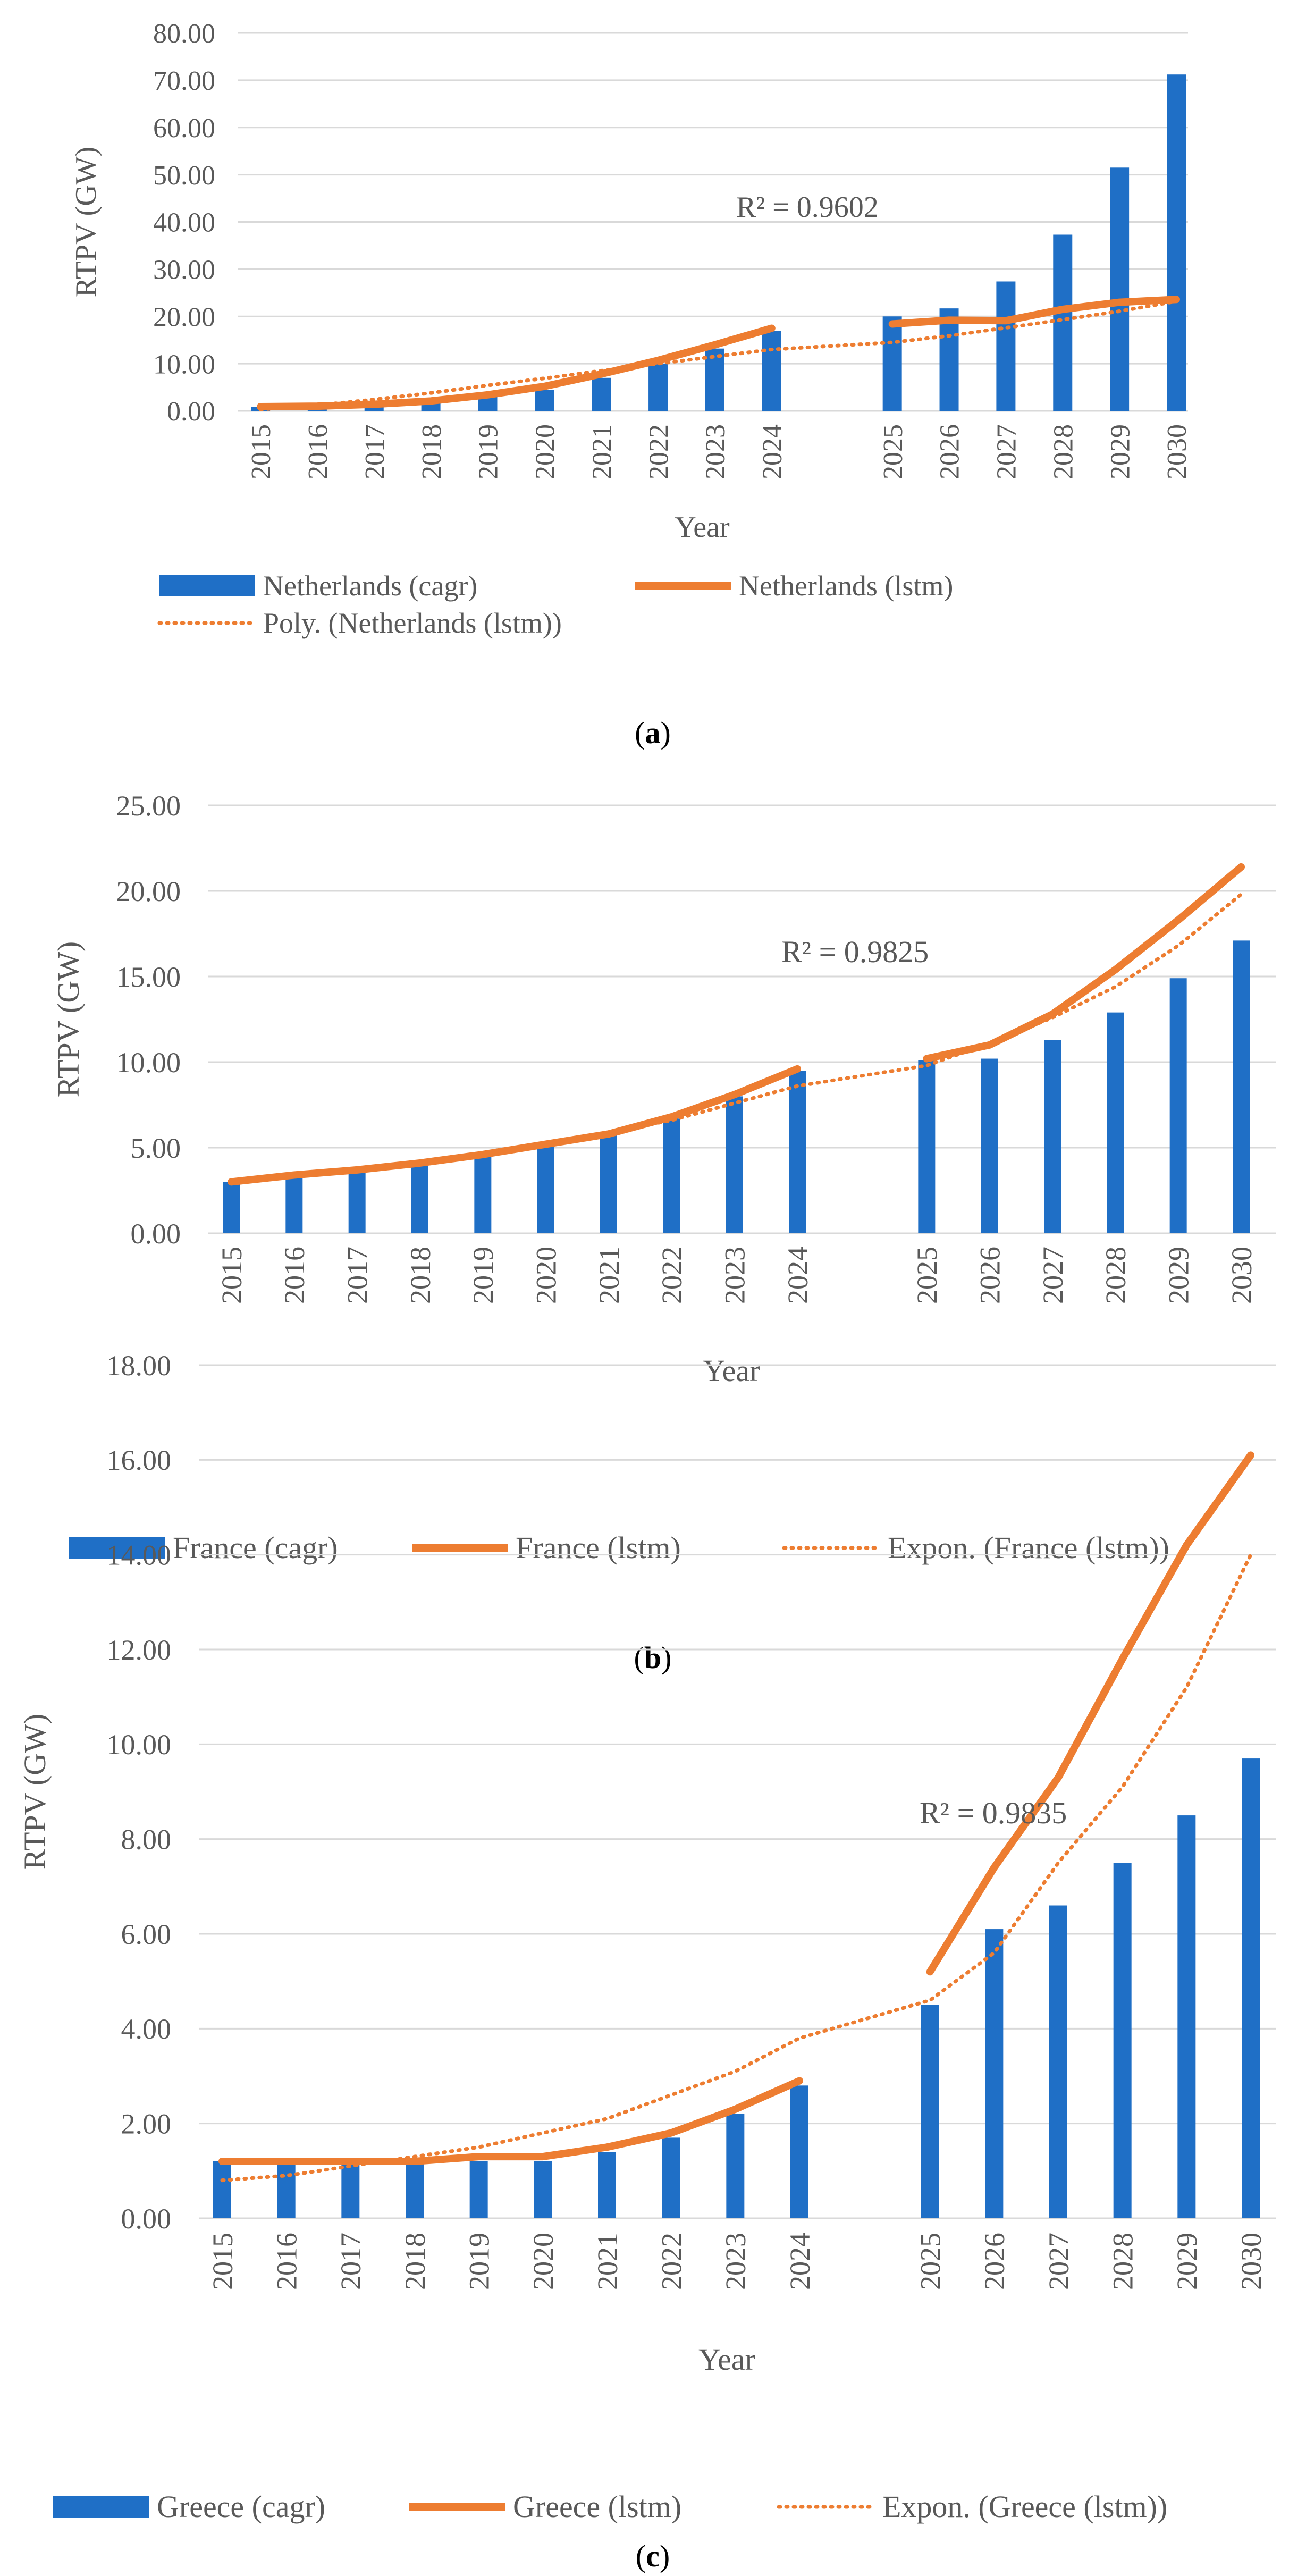 This screenshot has height=2576, width=1306. I want to click on legend-item-trend: Poly. (Netherlands (lstm)), so click(359, 623).